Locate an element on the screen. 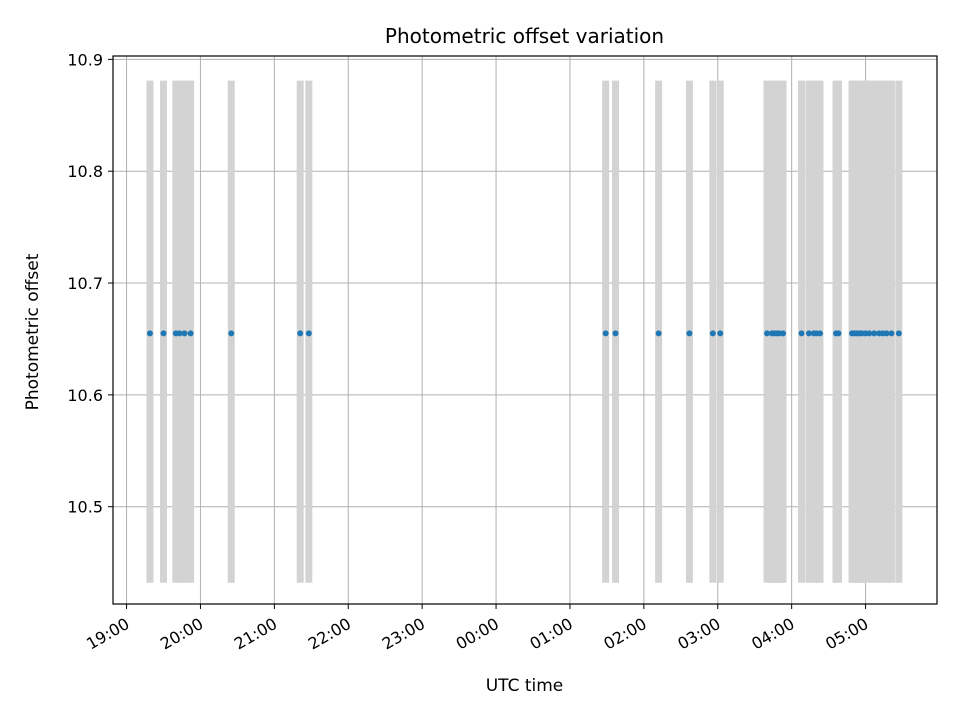  y-axis: 10.5 10.6 10.7 10.8 10.9 is located at coordinates (90, 283).